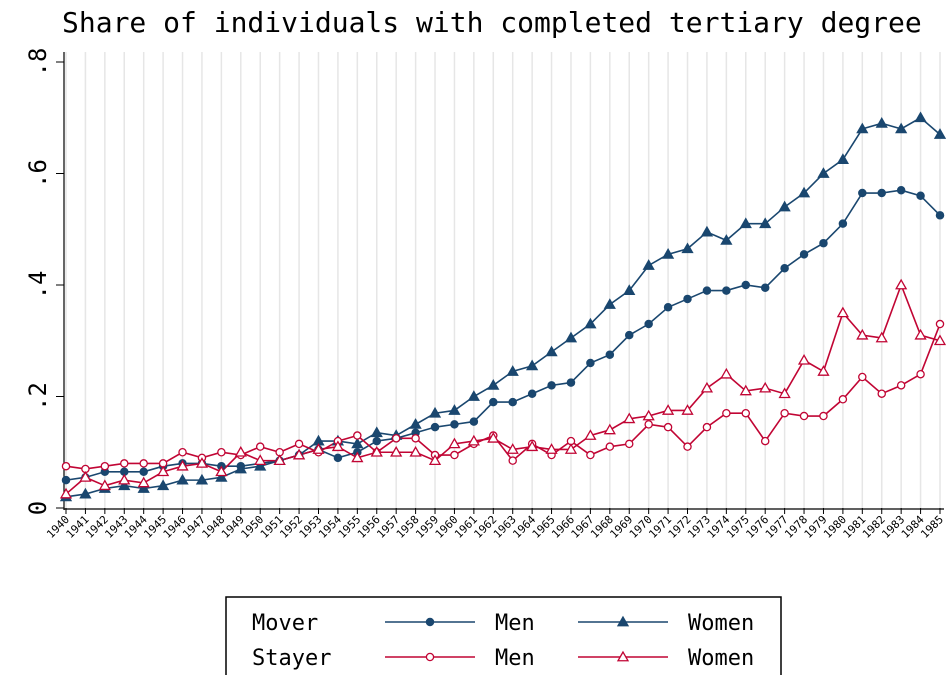  What do you see at coordinates (291, 658) in the screenshot?
I see `legend-group-label: Stayer` at bounding box center [291, 658].